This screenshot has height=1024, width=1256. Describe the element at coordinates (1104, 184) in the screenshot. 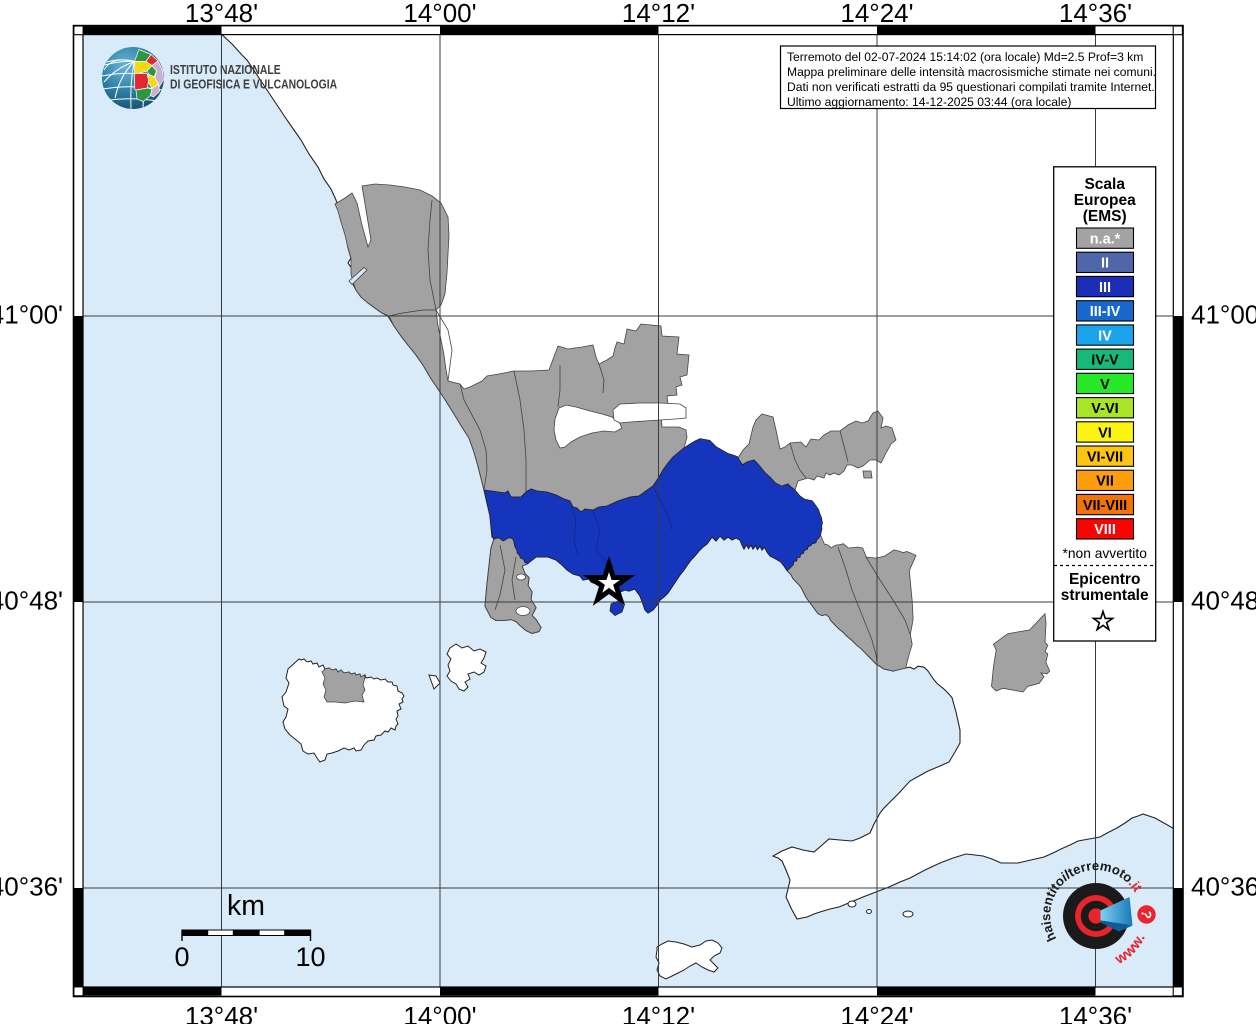

I see `svg-text: Scala` at that location.